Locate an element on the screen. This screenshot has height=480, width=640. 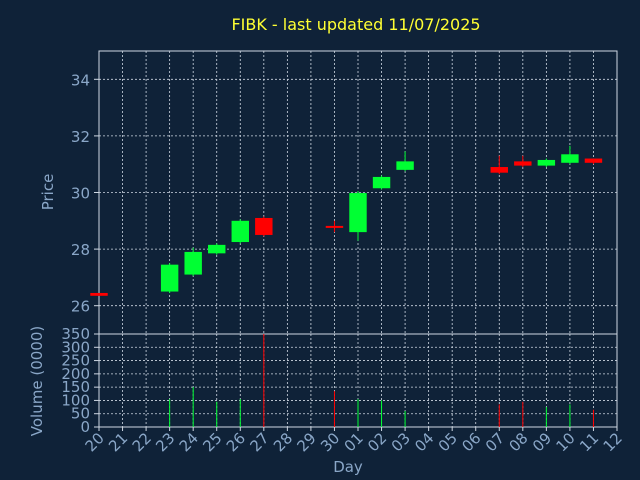
x-tick-label-23: 23 is located at coordinates (165, 442).